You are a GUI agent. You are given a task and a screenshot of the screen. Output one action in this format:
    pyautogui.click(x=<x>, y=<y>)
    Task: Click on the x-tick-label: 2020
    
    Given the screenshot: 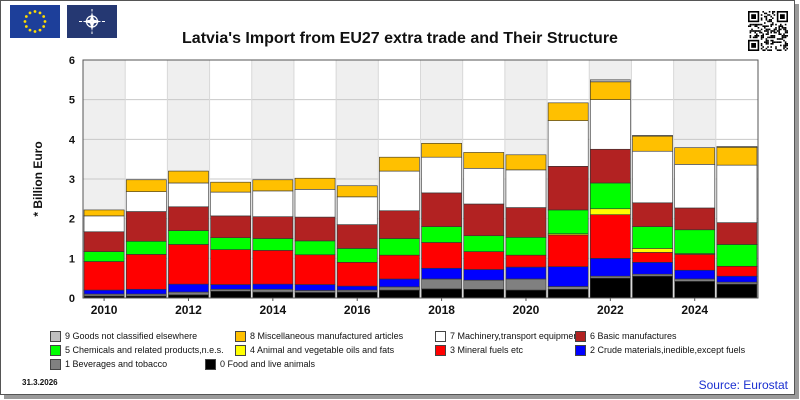 What is the action you would take?
    pyautogui.click(x=526, y=310)
    